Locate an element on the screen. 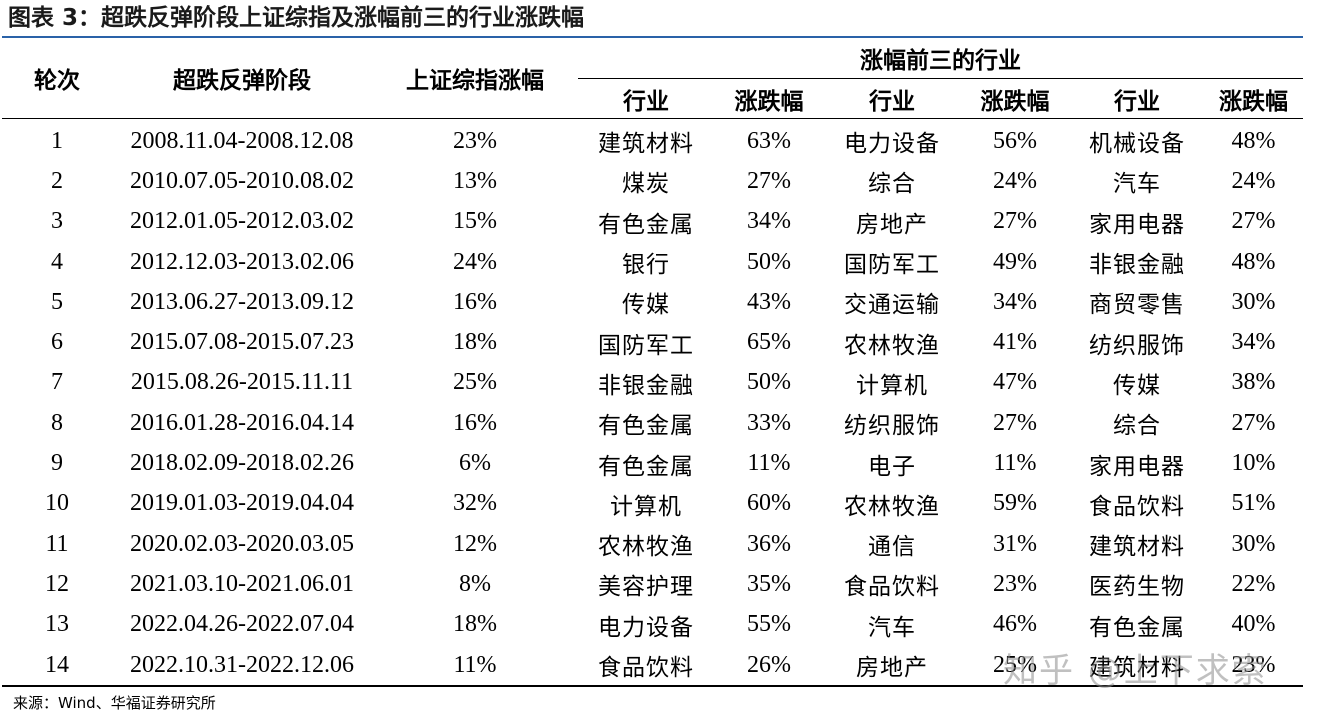 This screenshot has height=718, width=1317. cell-period: 2015.08.26-2015.11.11 is located at coordinates (242, 382).